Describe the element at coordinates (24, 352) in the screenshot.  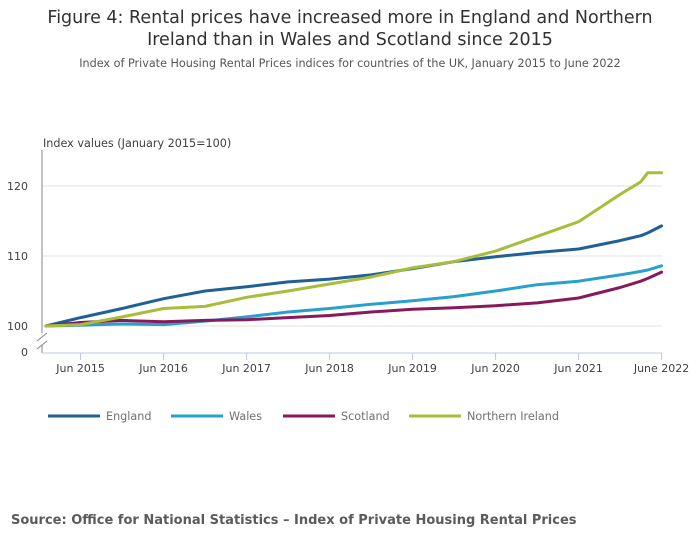
I see `y-tick-label: 0` at that location.